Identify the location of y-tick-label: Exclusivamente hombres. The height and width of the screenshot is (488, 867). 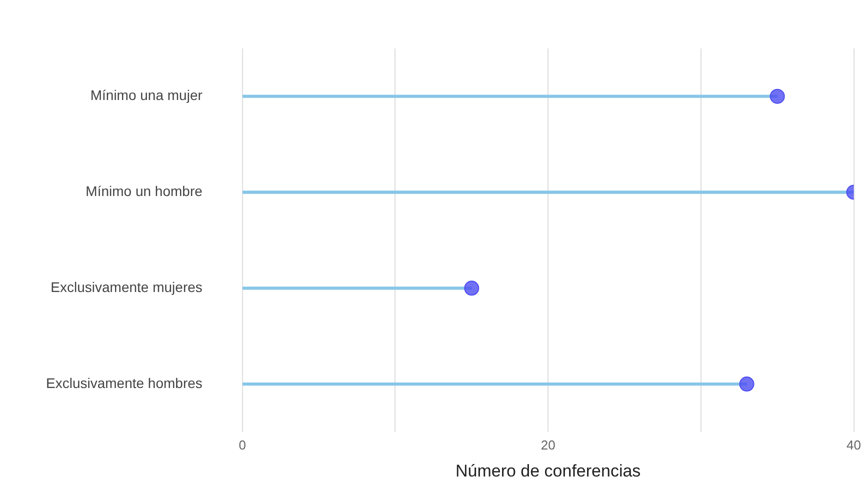
(124, 382).